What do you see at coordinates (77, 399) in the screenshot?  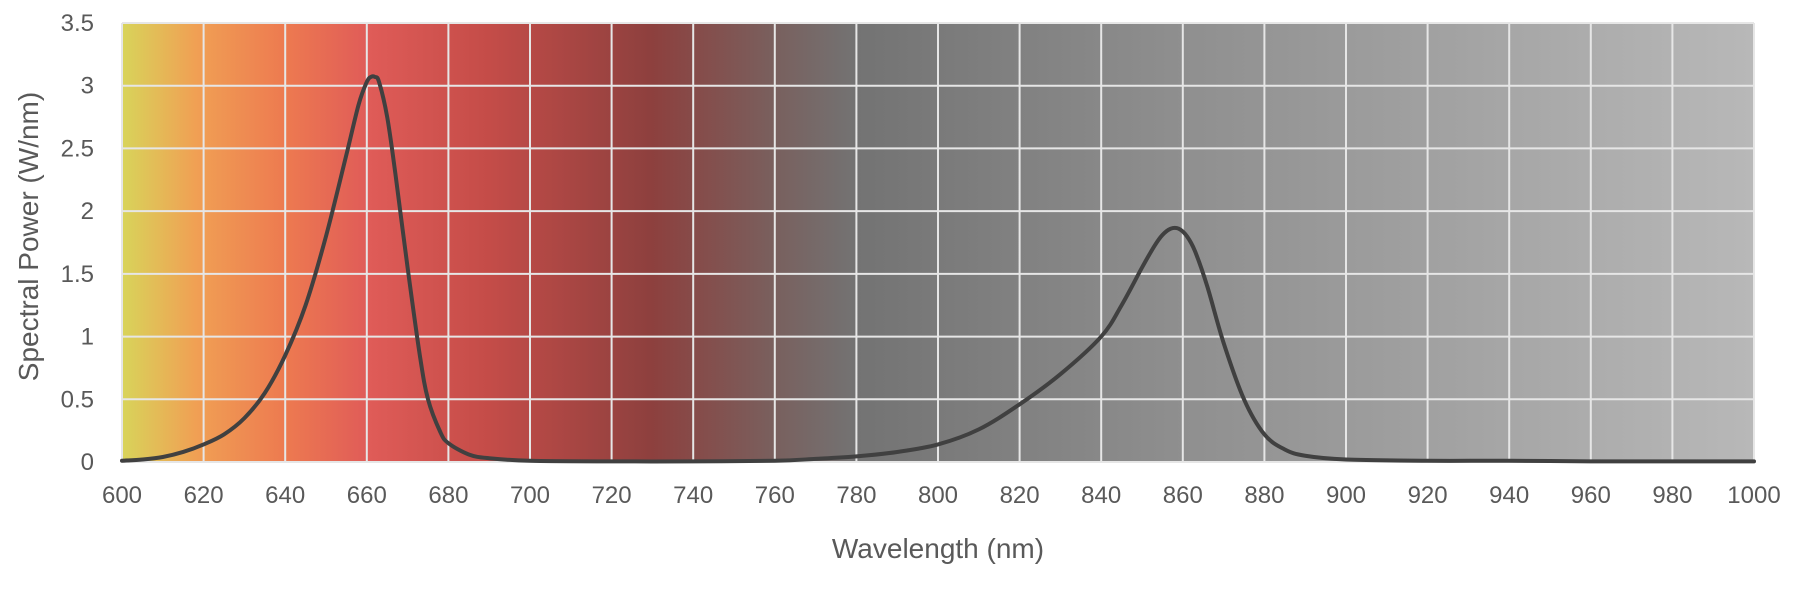 I see `y-tick-label: 0.5` at bounding box center [77, 399].